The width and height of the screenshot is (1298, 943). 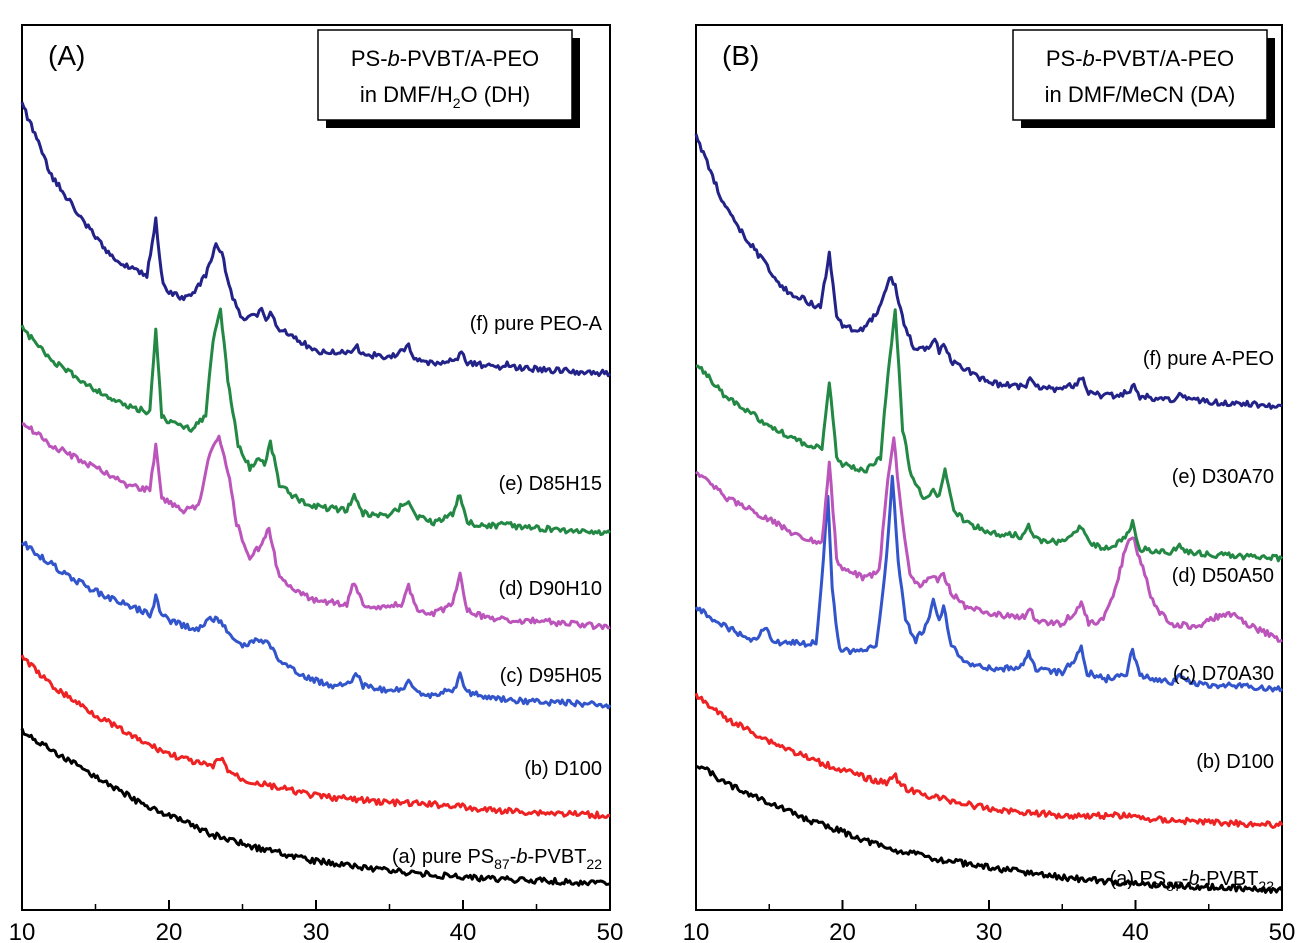 What do you see at coordinates (445, 96) in the screenshot?
I see `legend-line-2: in DMF/H2O (DH)` at bounding box center [445, 96].